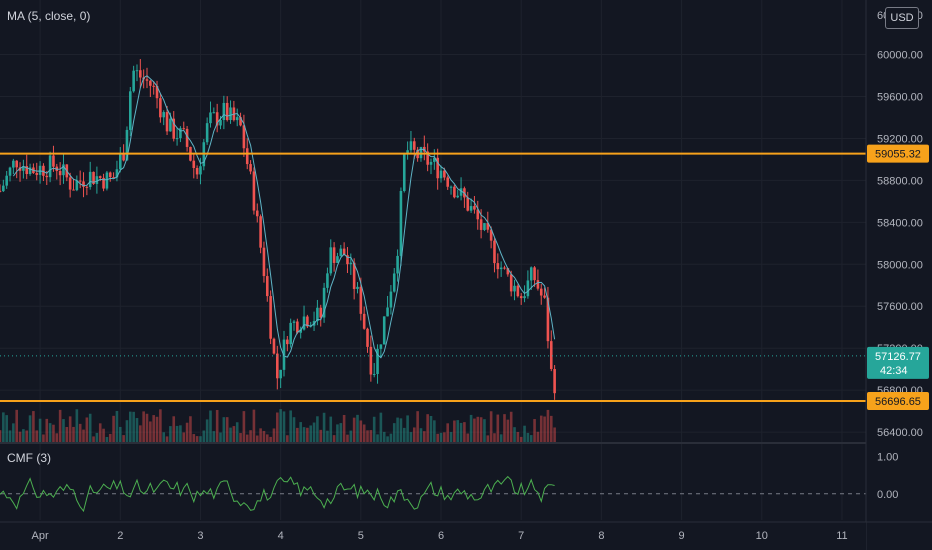 This screenshot has width=932, height=550. Describe the element at coordinates (898, 400) in the screenshot. I see `level-badge-support` at that location.